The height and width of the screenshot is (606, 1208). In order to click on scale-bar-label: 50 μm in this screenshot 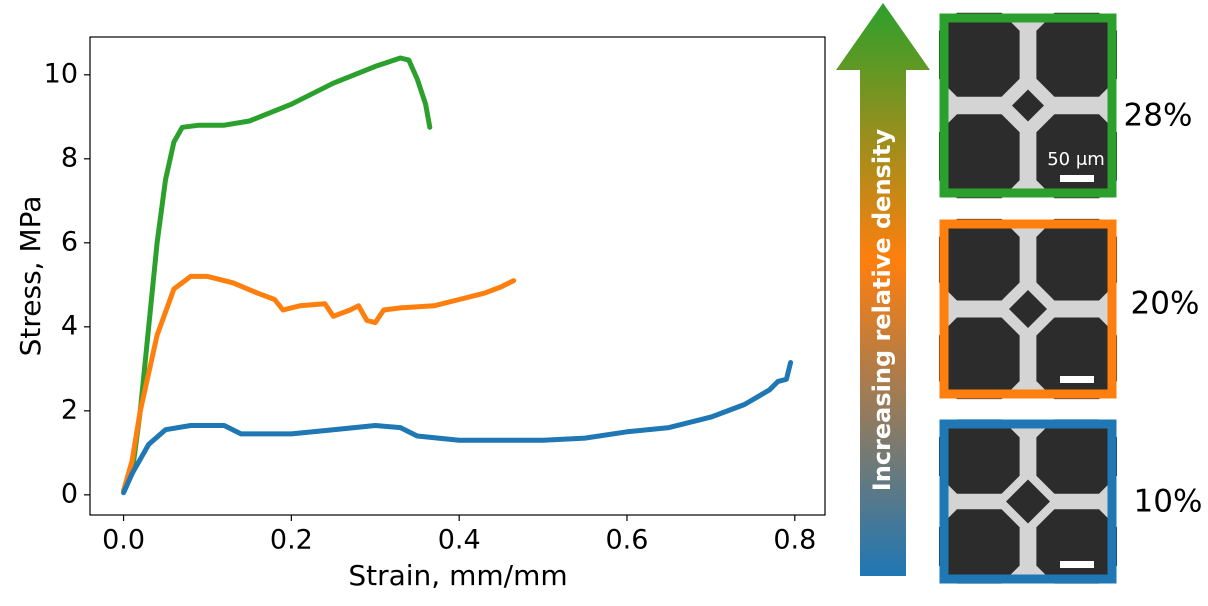, I will do `click(1076, 159)`.